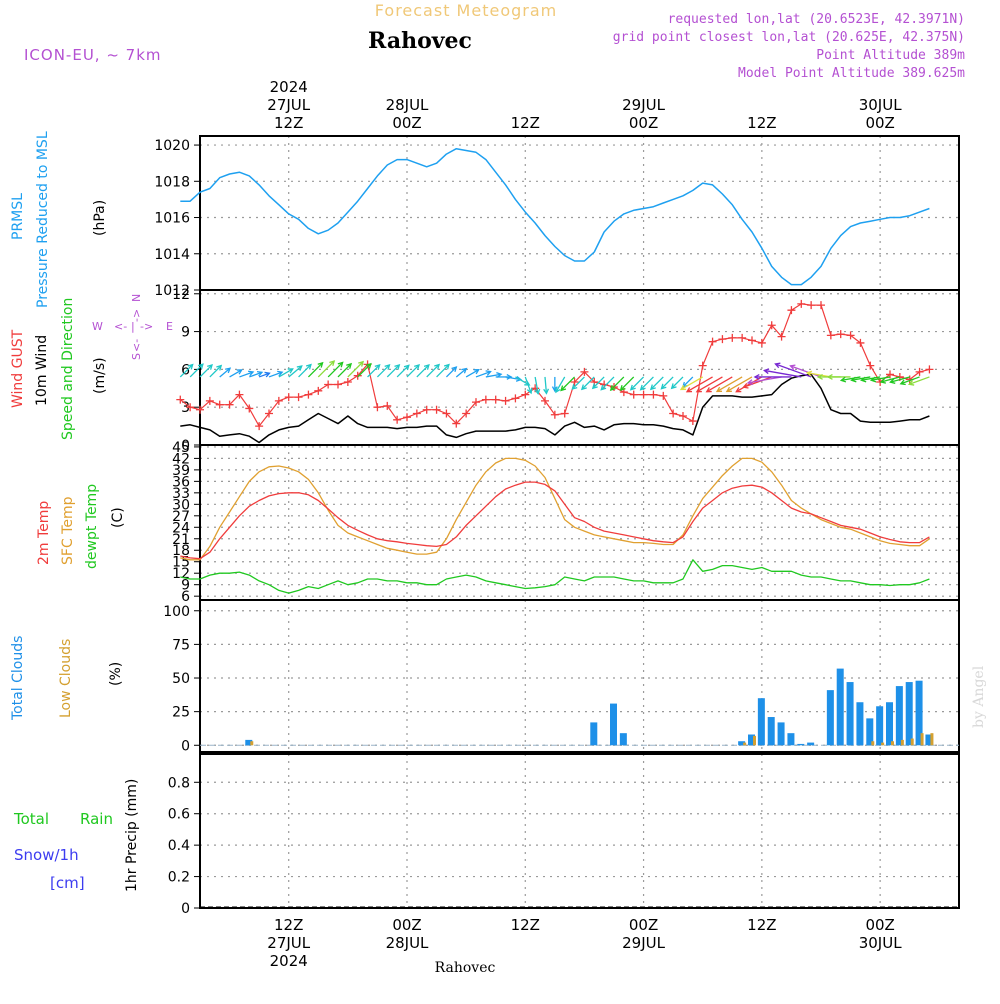  I want to click on y-tick-label: 33, so click(181, 494).